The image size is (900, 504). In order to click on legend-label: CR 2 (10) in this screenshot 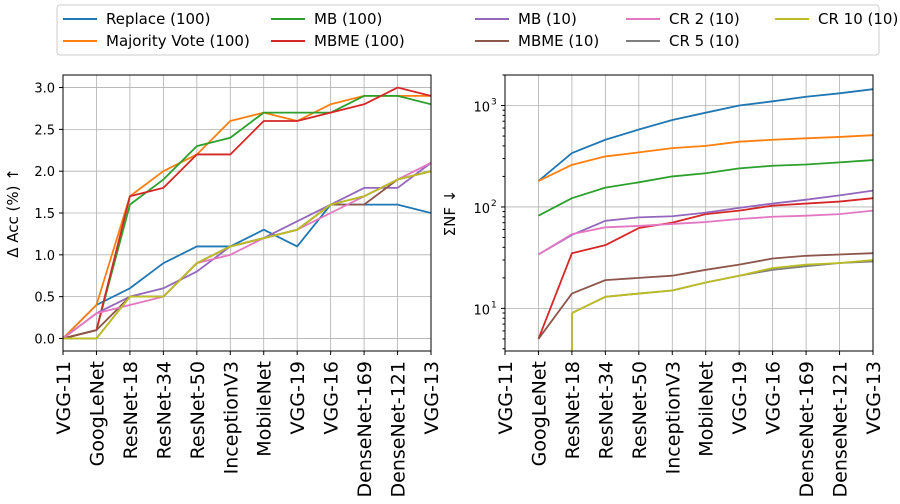, I will do `click(704, 19)`.